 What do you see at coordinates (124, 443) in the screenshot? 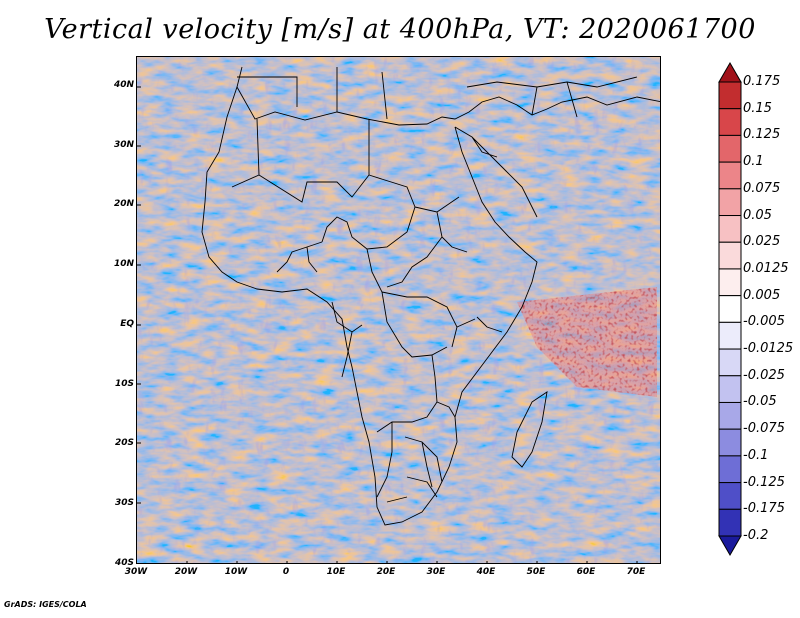
I see `lat-label: 20S` at bounding box center [124, 443].